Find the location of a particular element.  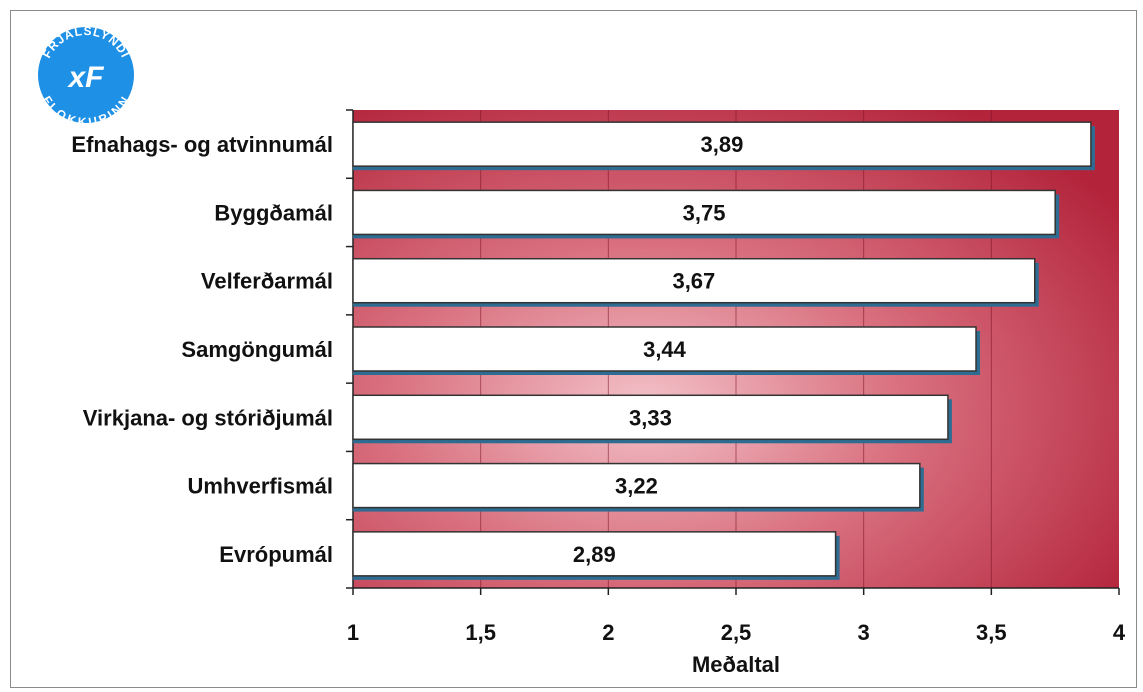

bar-value-label: 3,44 is located at coordinates (665, 349).